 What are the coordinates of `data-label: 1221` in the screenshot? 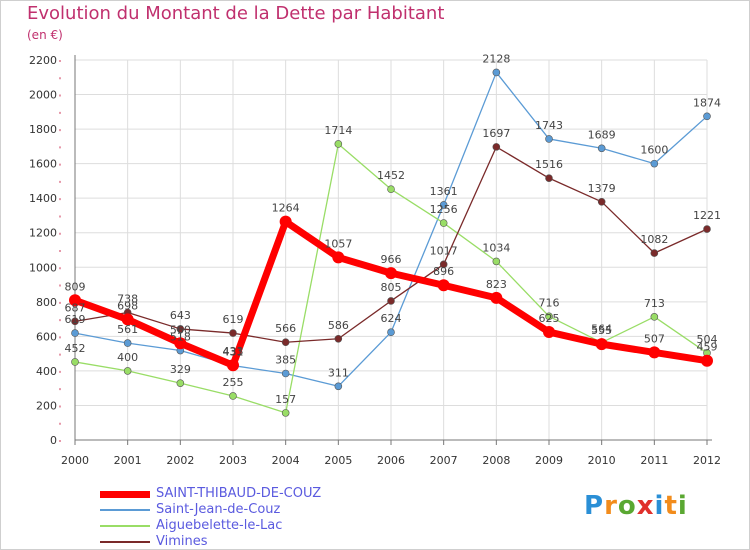 It's located at (707, 215).